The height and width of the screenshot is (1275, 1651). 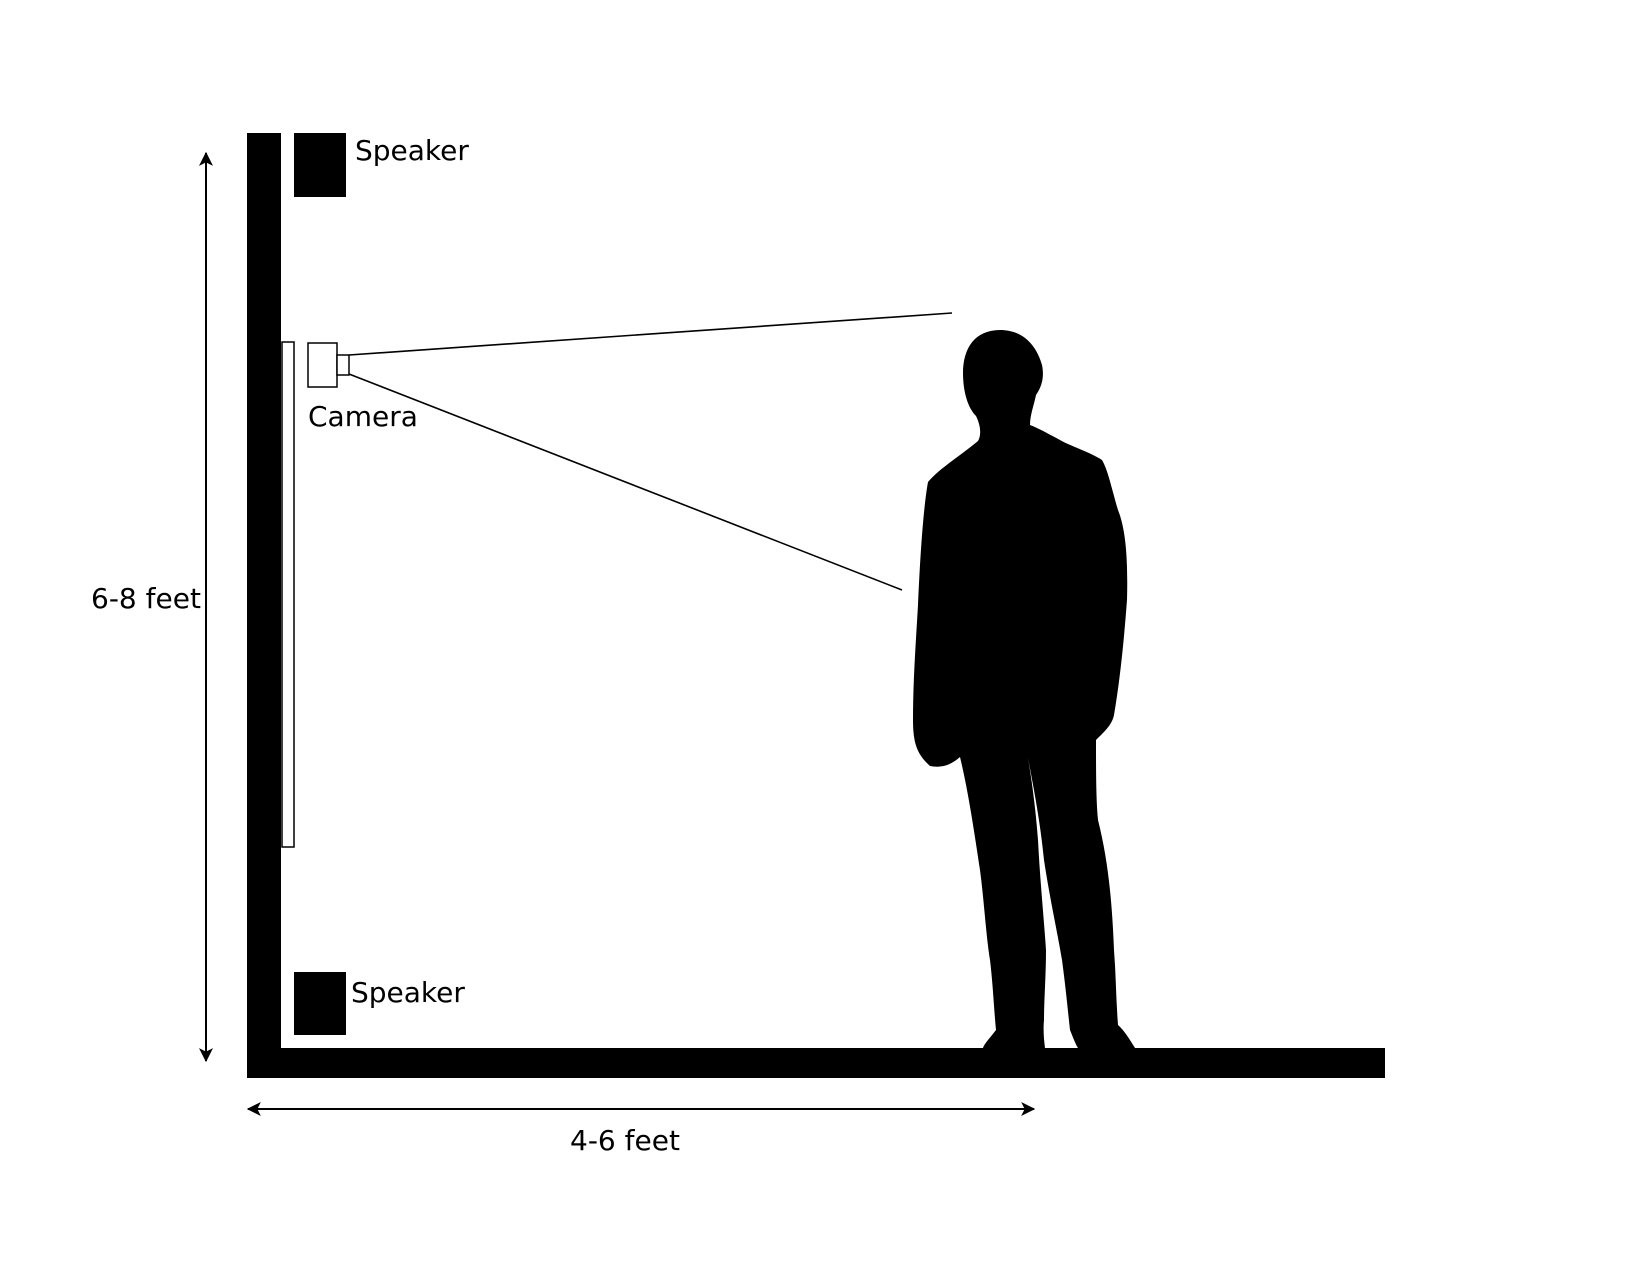 What do you see at coordinates (146, 598) in the screenshot?
I see `height-dimension-label: 6-8 feet` at bounding box center [146, 598].